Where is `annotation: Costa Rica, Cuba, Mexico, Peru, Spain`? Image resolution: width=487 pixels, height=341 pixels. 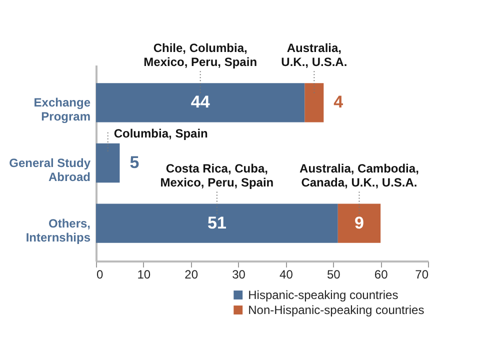
annotation: Costa Rica, Cuba, Mexico, Peru, Spain is located at coordinates (217, 176).